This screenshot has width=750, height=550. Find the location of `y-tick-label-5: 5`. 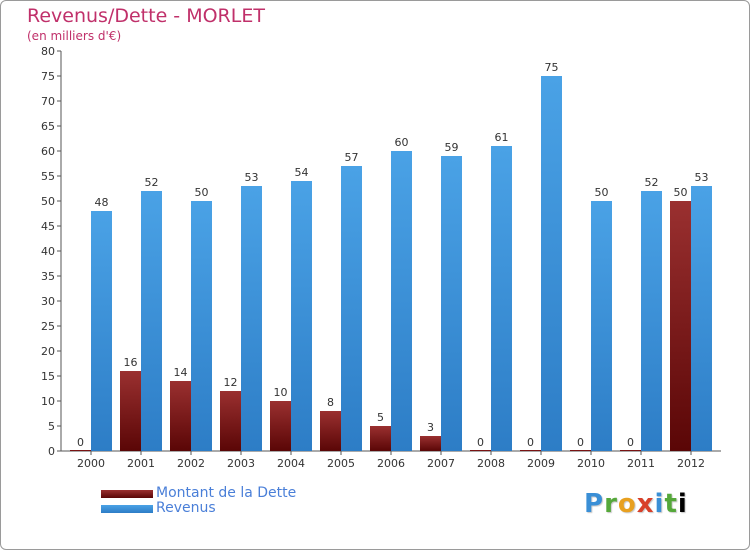

y-tick-label-5: 5 is located at coordinates (51, 426).